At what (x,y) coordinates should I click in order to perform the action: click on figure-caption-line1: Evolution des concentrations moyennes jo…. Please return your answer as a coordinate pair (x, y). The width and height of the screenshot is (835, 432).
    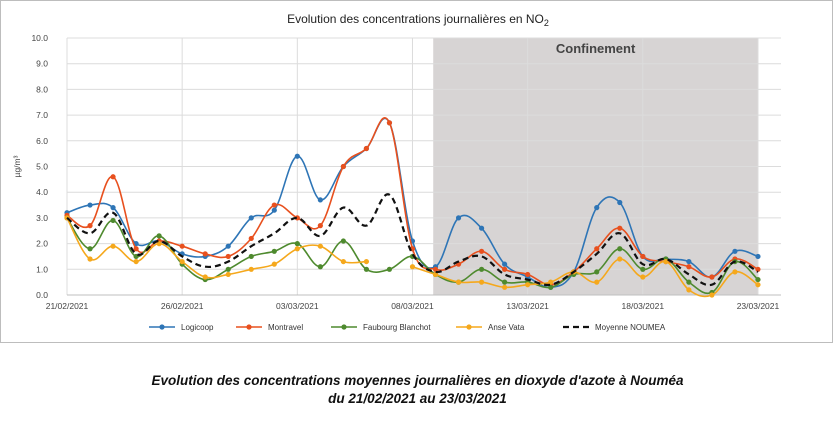
    Looking at the image, I should click on (417, 380).